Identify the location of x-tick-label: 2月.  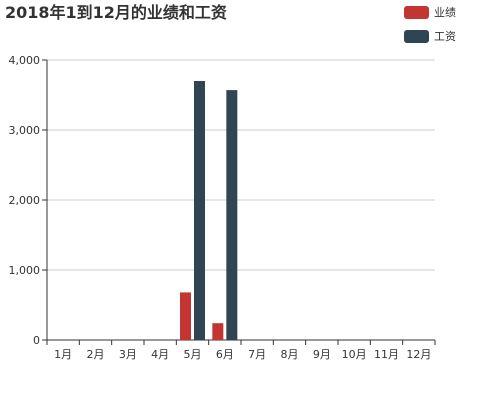
(96, 354).